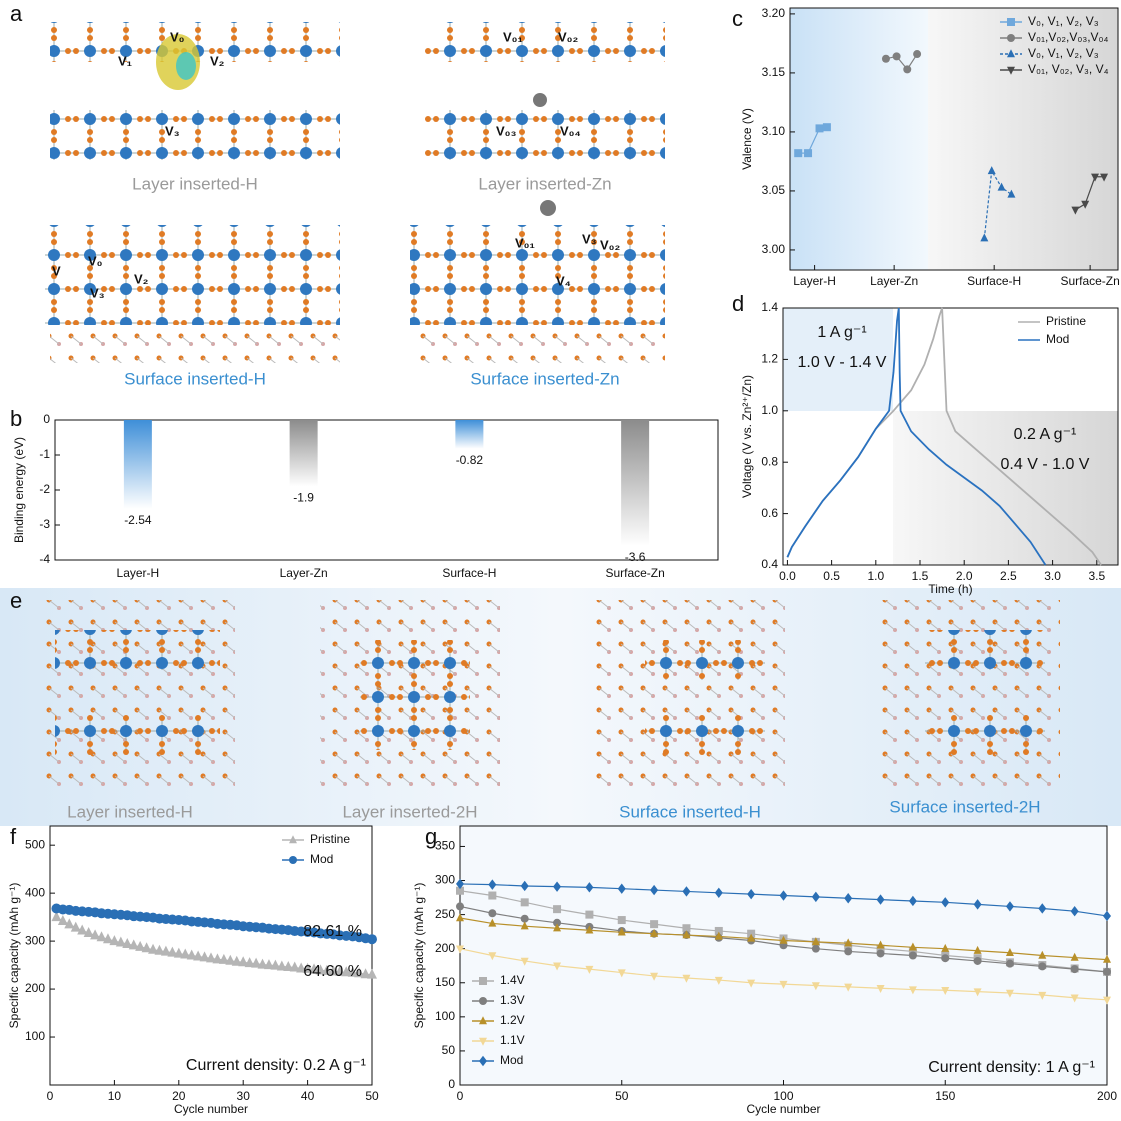 The height and width of the screenshot is (1121, 1121). What do you see at coordinates (634, 573) in the screenshot?
I see `x-tick-label: Surface-Zn` at bounding box center [634, 573].